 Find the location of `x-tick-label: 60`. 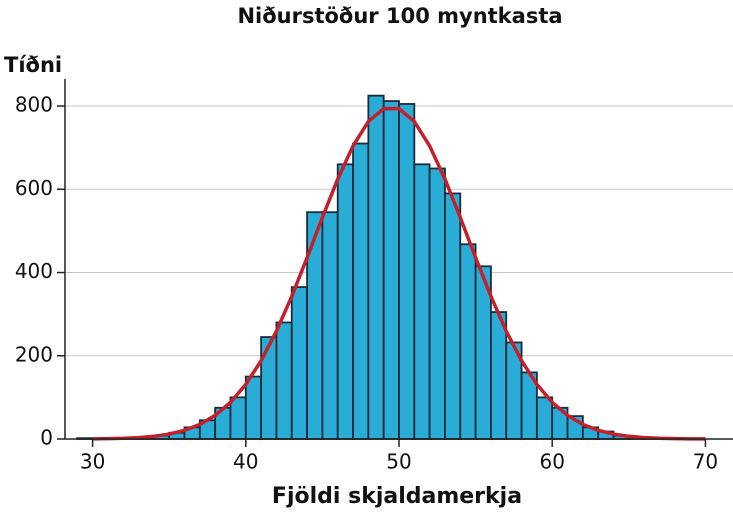

x-tick-label: 60 is located at coordinates (551, 462).